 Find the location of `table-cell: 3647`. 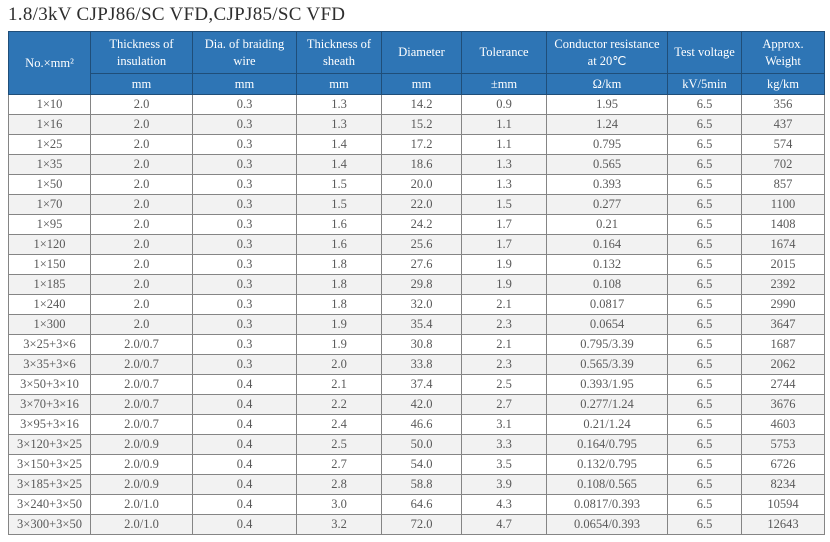

table-cell: 3647 is located at coordinates (783, 324).